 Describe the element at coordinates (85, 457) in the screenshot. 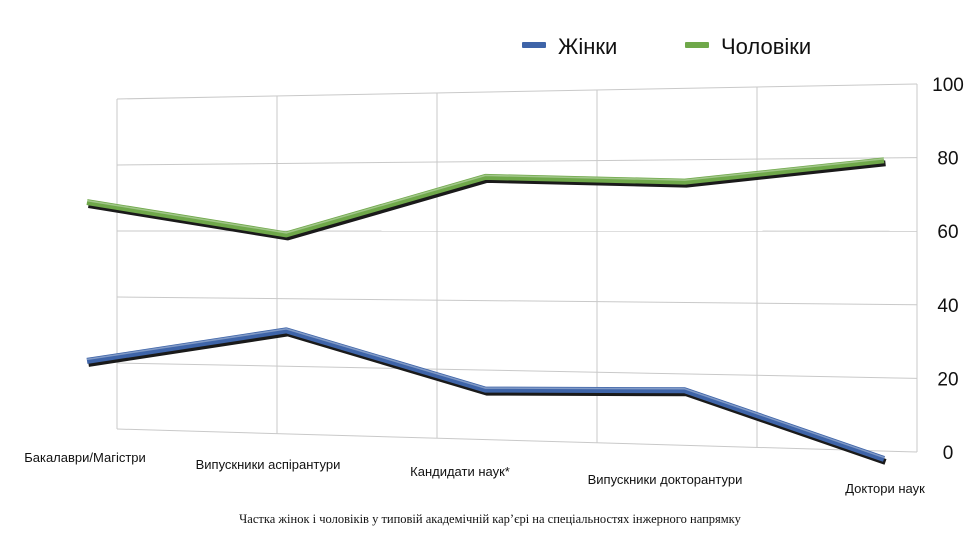

I see `x-tick-label: Бакалаври/Магістри` at that location.